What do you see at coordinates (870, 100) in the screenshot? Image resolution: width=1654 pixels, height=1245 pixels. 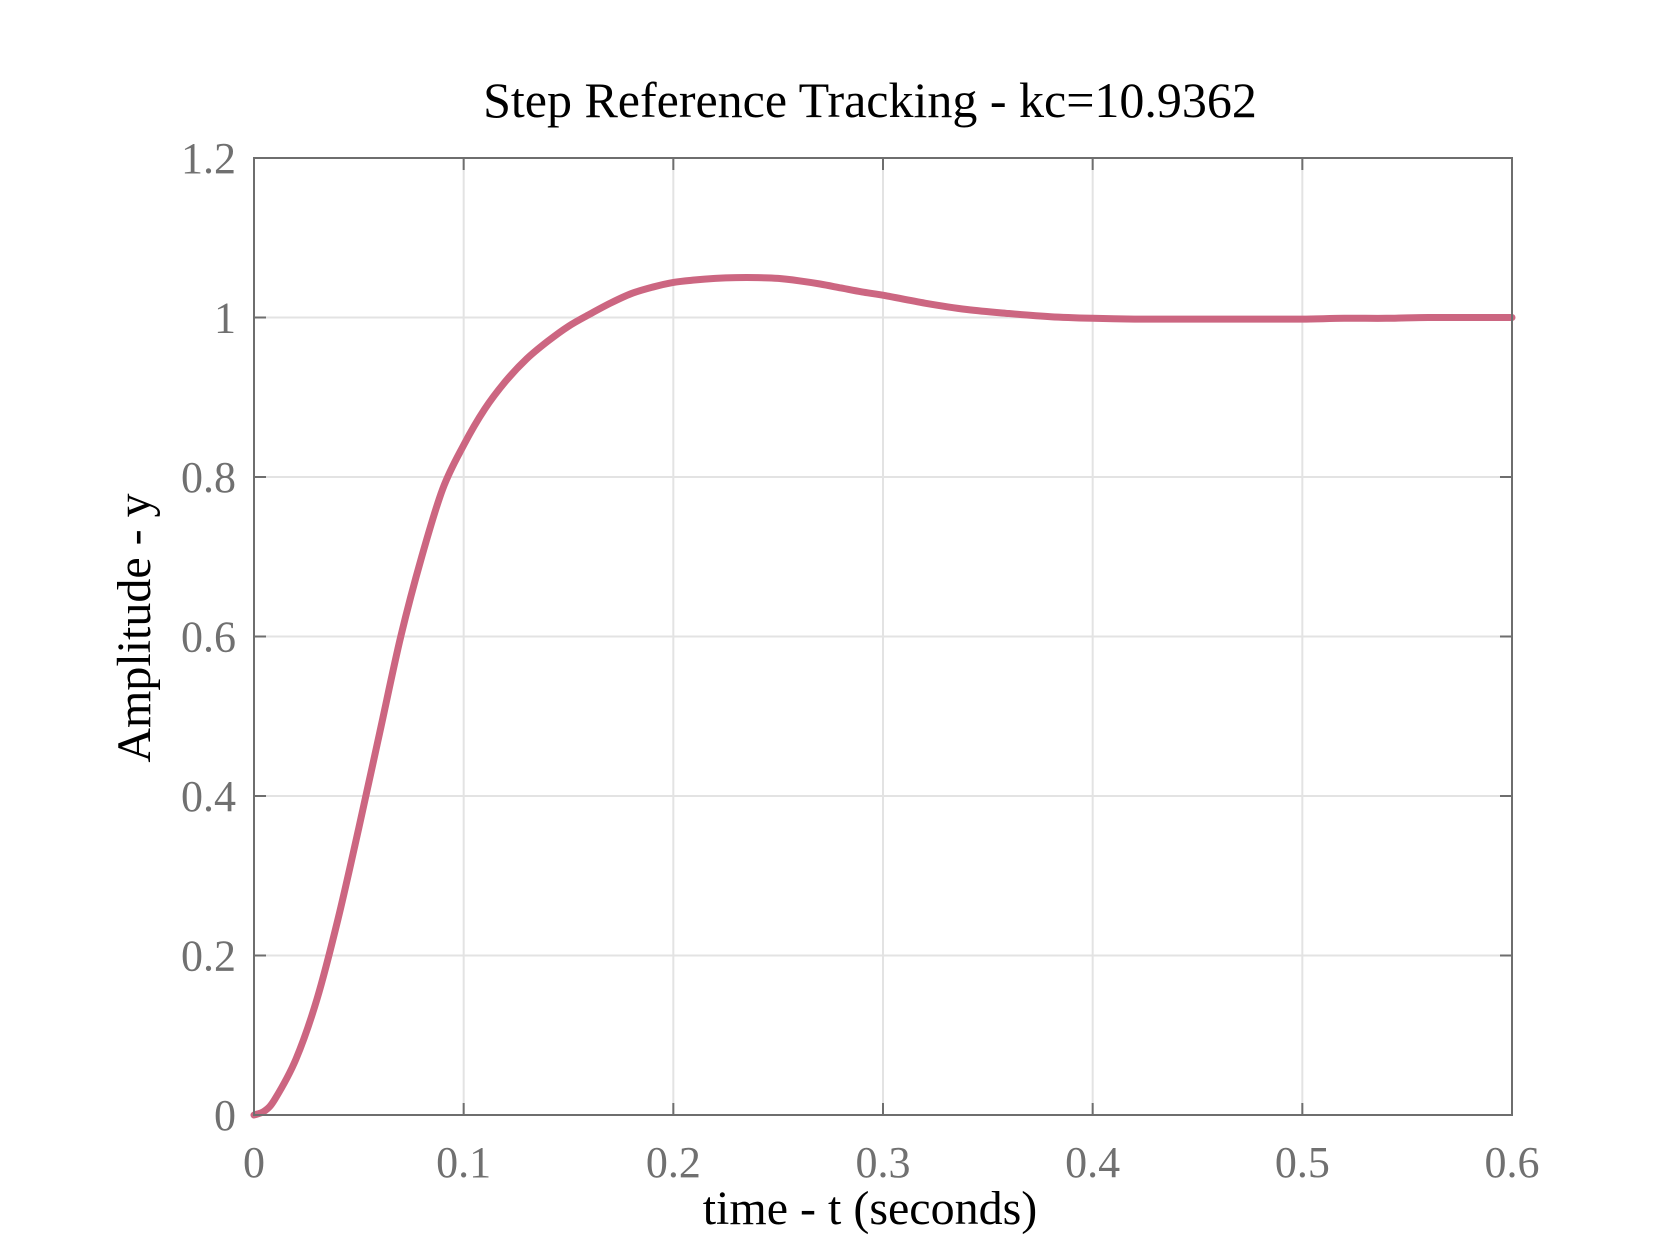 I see `chart-title: Step Reference Tracking - kc=10.9362` at bounding box center [870, 100].